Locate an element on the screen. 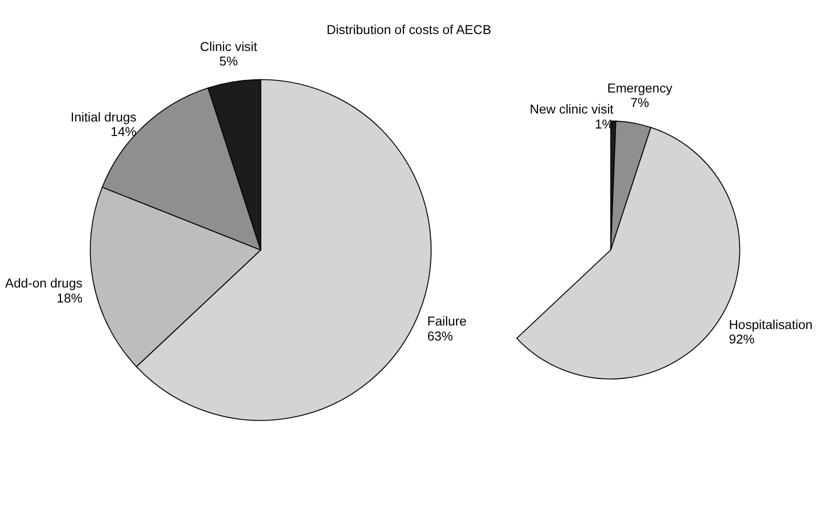 This screenshot has height=516, width=818. slice-label: Failure is located at coordinates (447, 321).